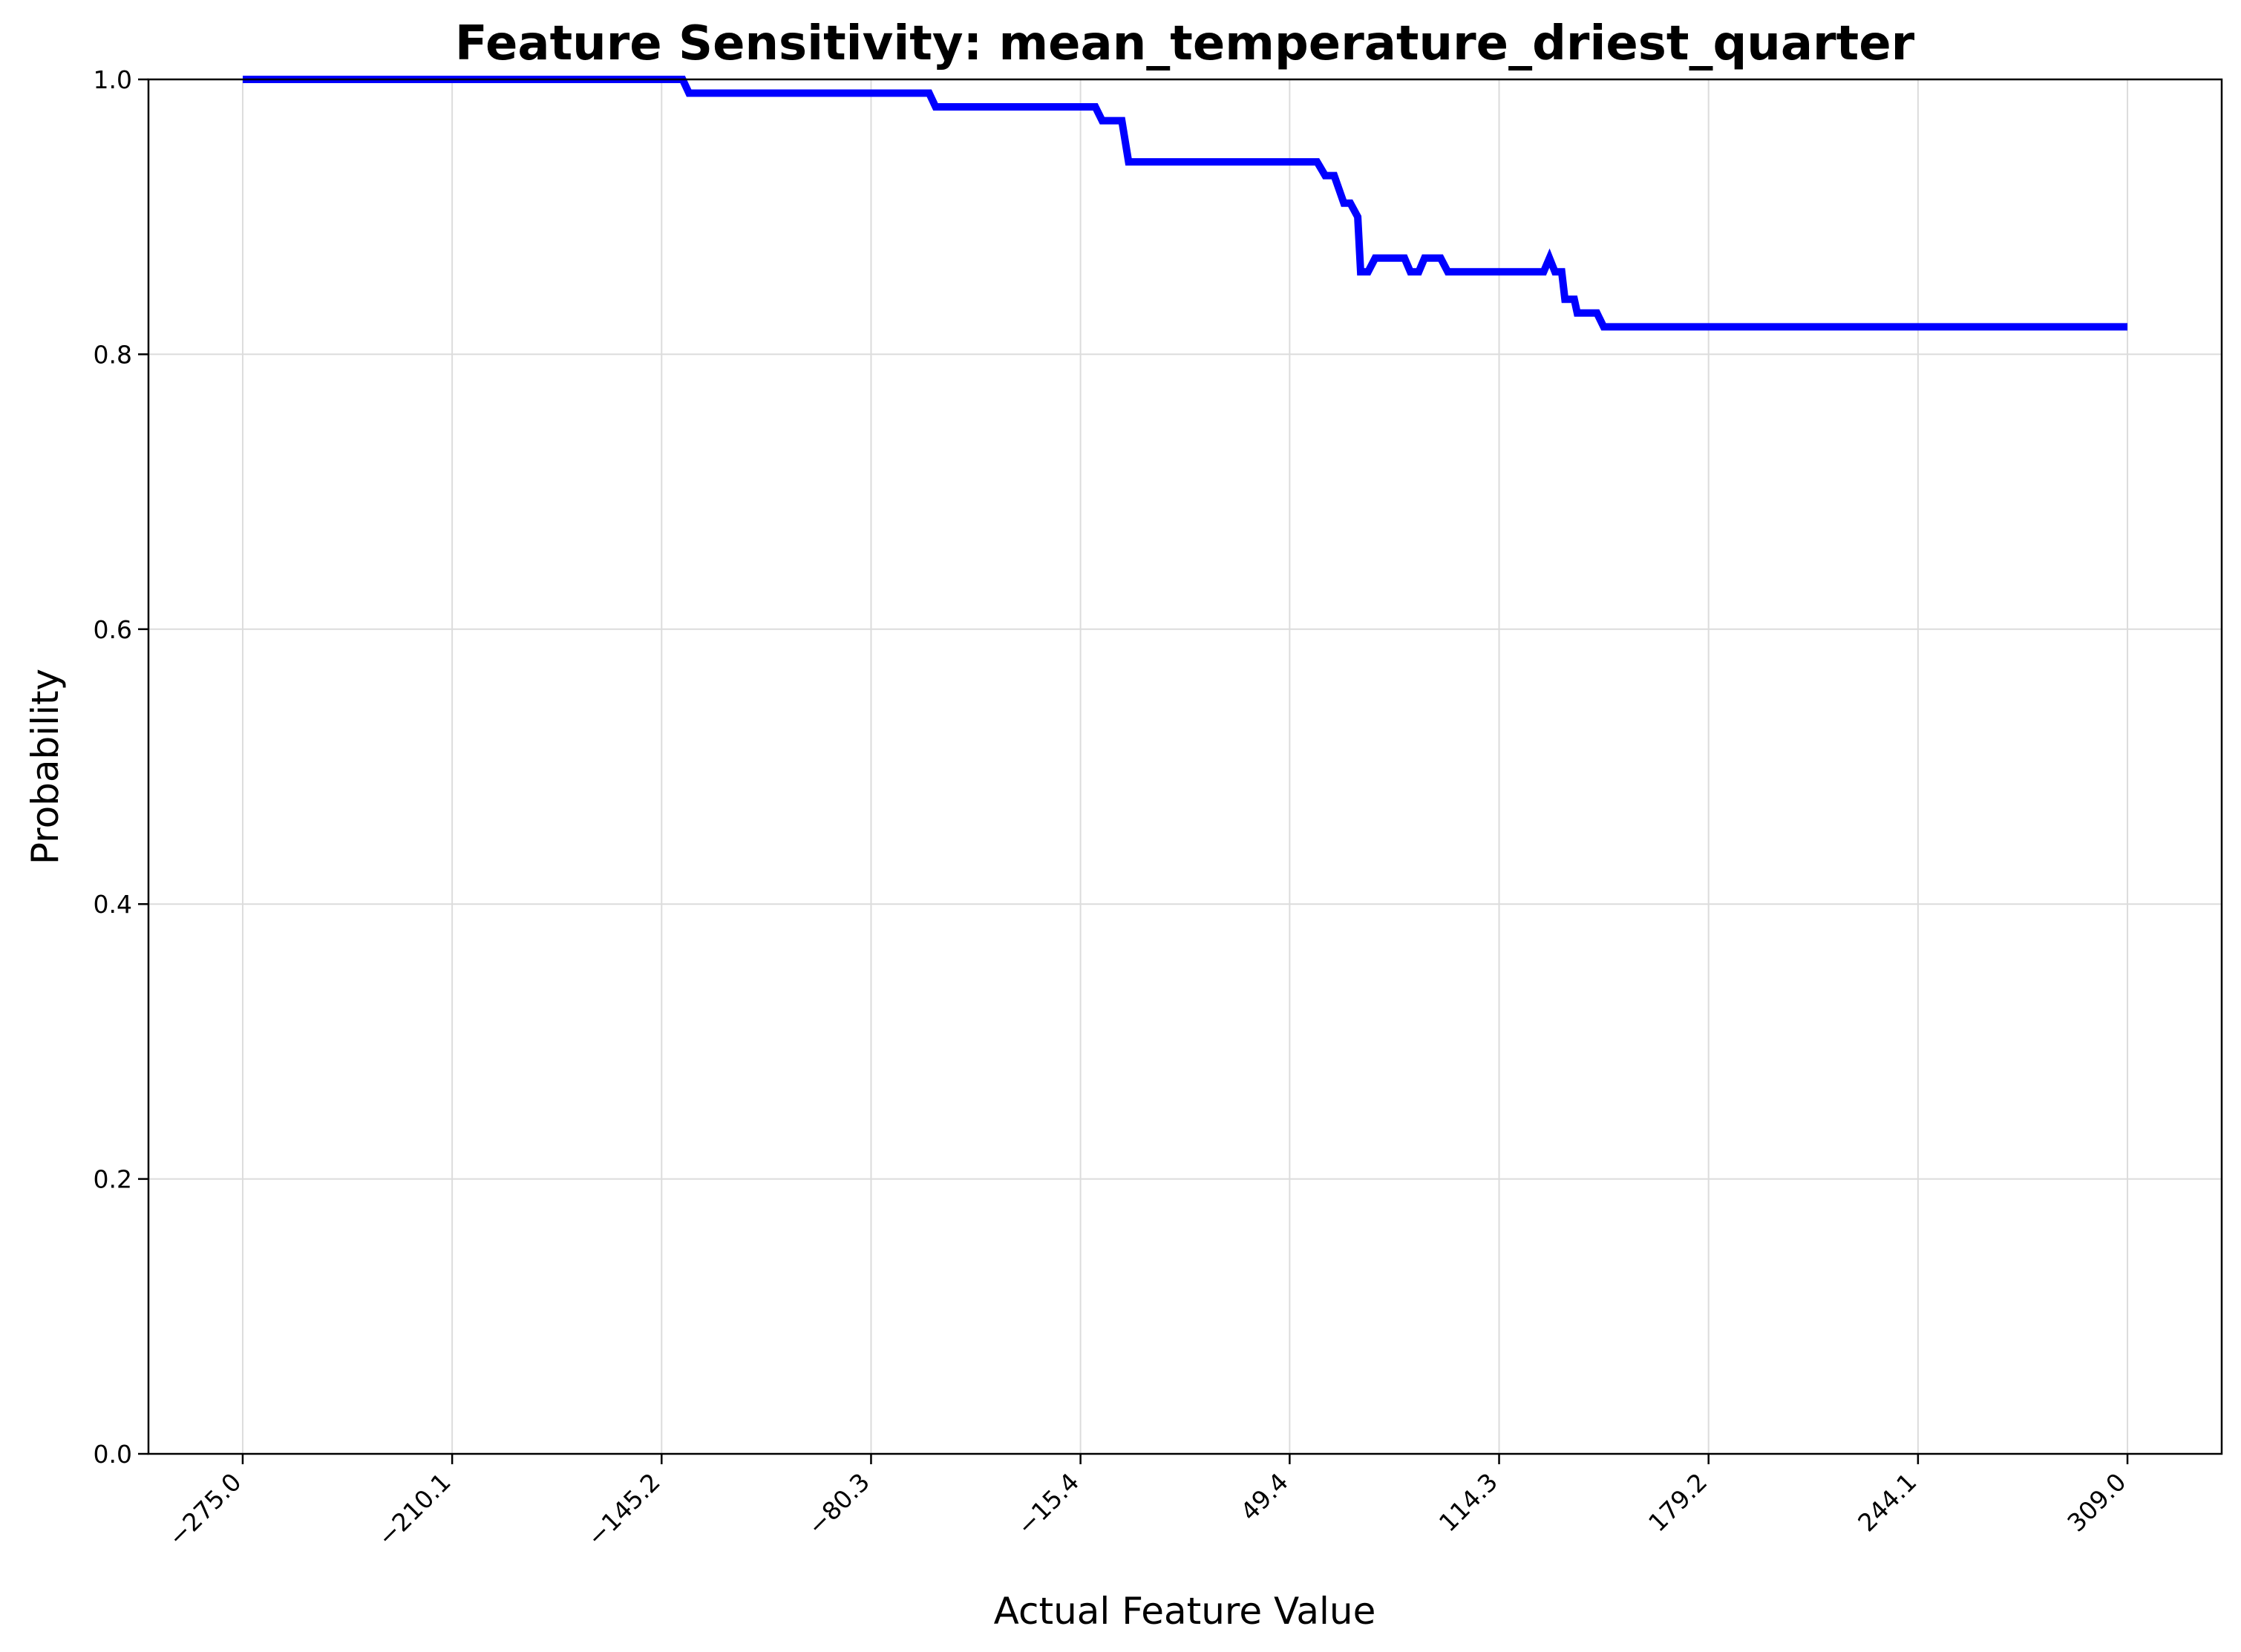 The image size is (2241, 1652). What do you see at coordinates (414, 1509) in the screenshot?
I see `x-tick-label: −210.1` at bounding box center [414, 1509].